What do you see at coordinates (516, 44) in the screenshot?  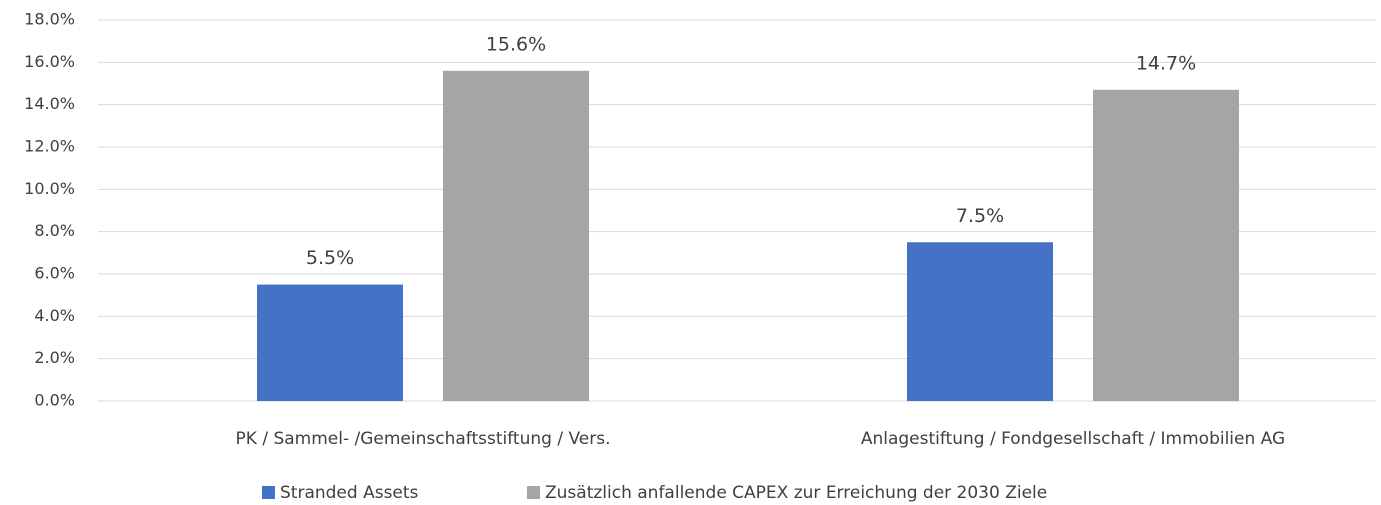 I see `value-label: 15.6%` at bounding box center [516, 44].